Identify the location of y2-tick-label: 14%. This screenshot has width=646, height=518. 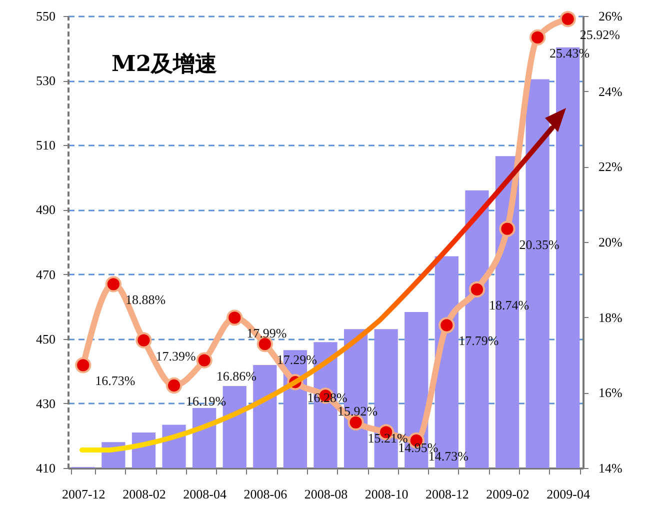
(610, 468).